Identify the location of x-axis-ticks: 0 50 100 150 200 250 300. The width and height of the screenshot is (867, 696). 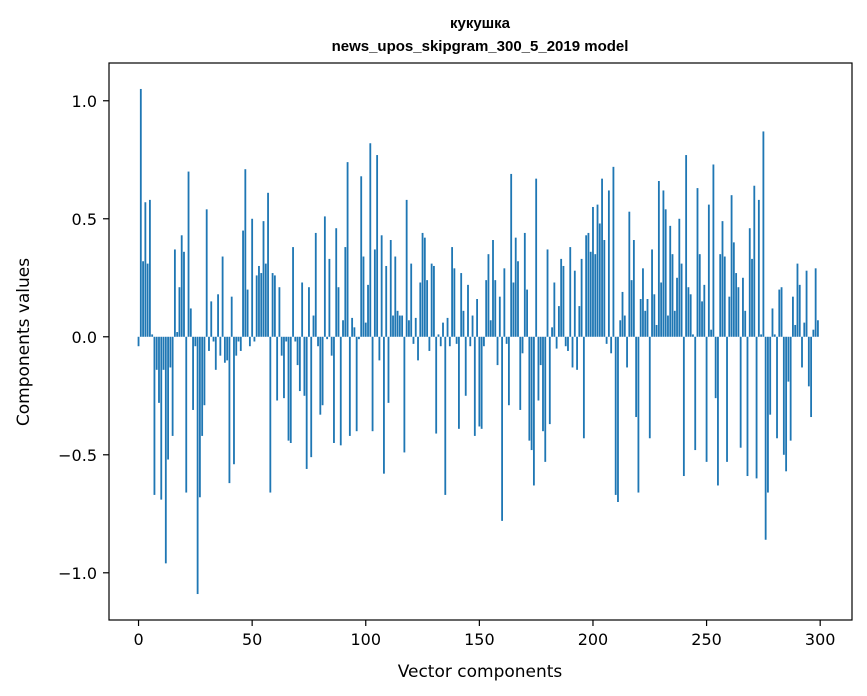
(484, 634).